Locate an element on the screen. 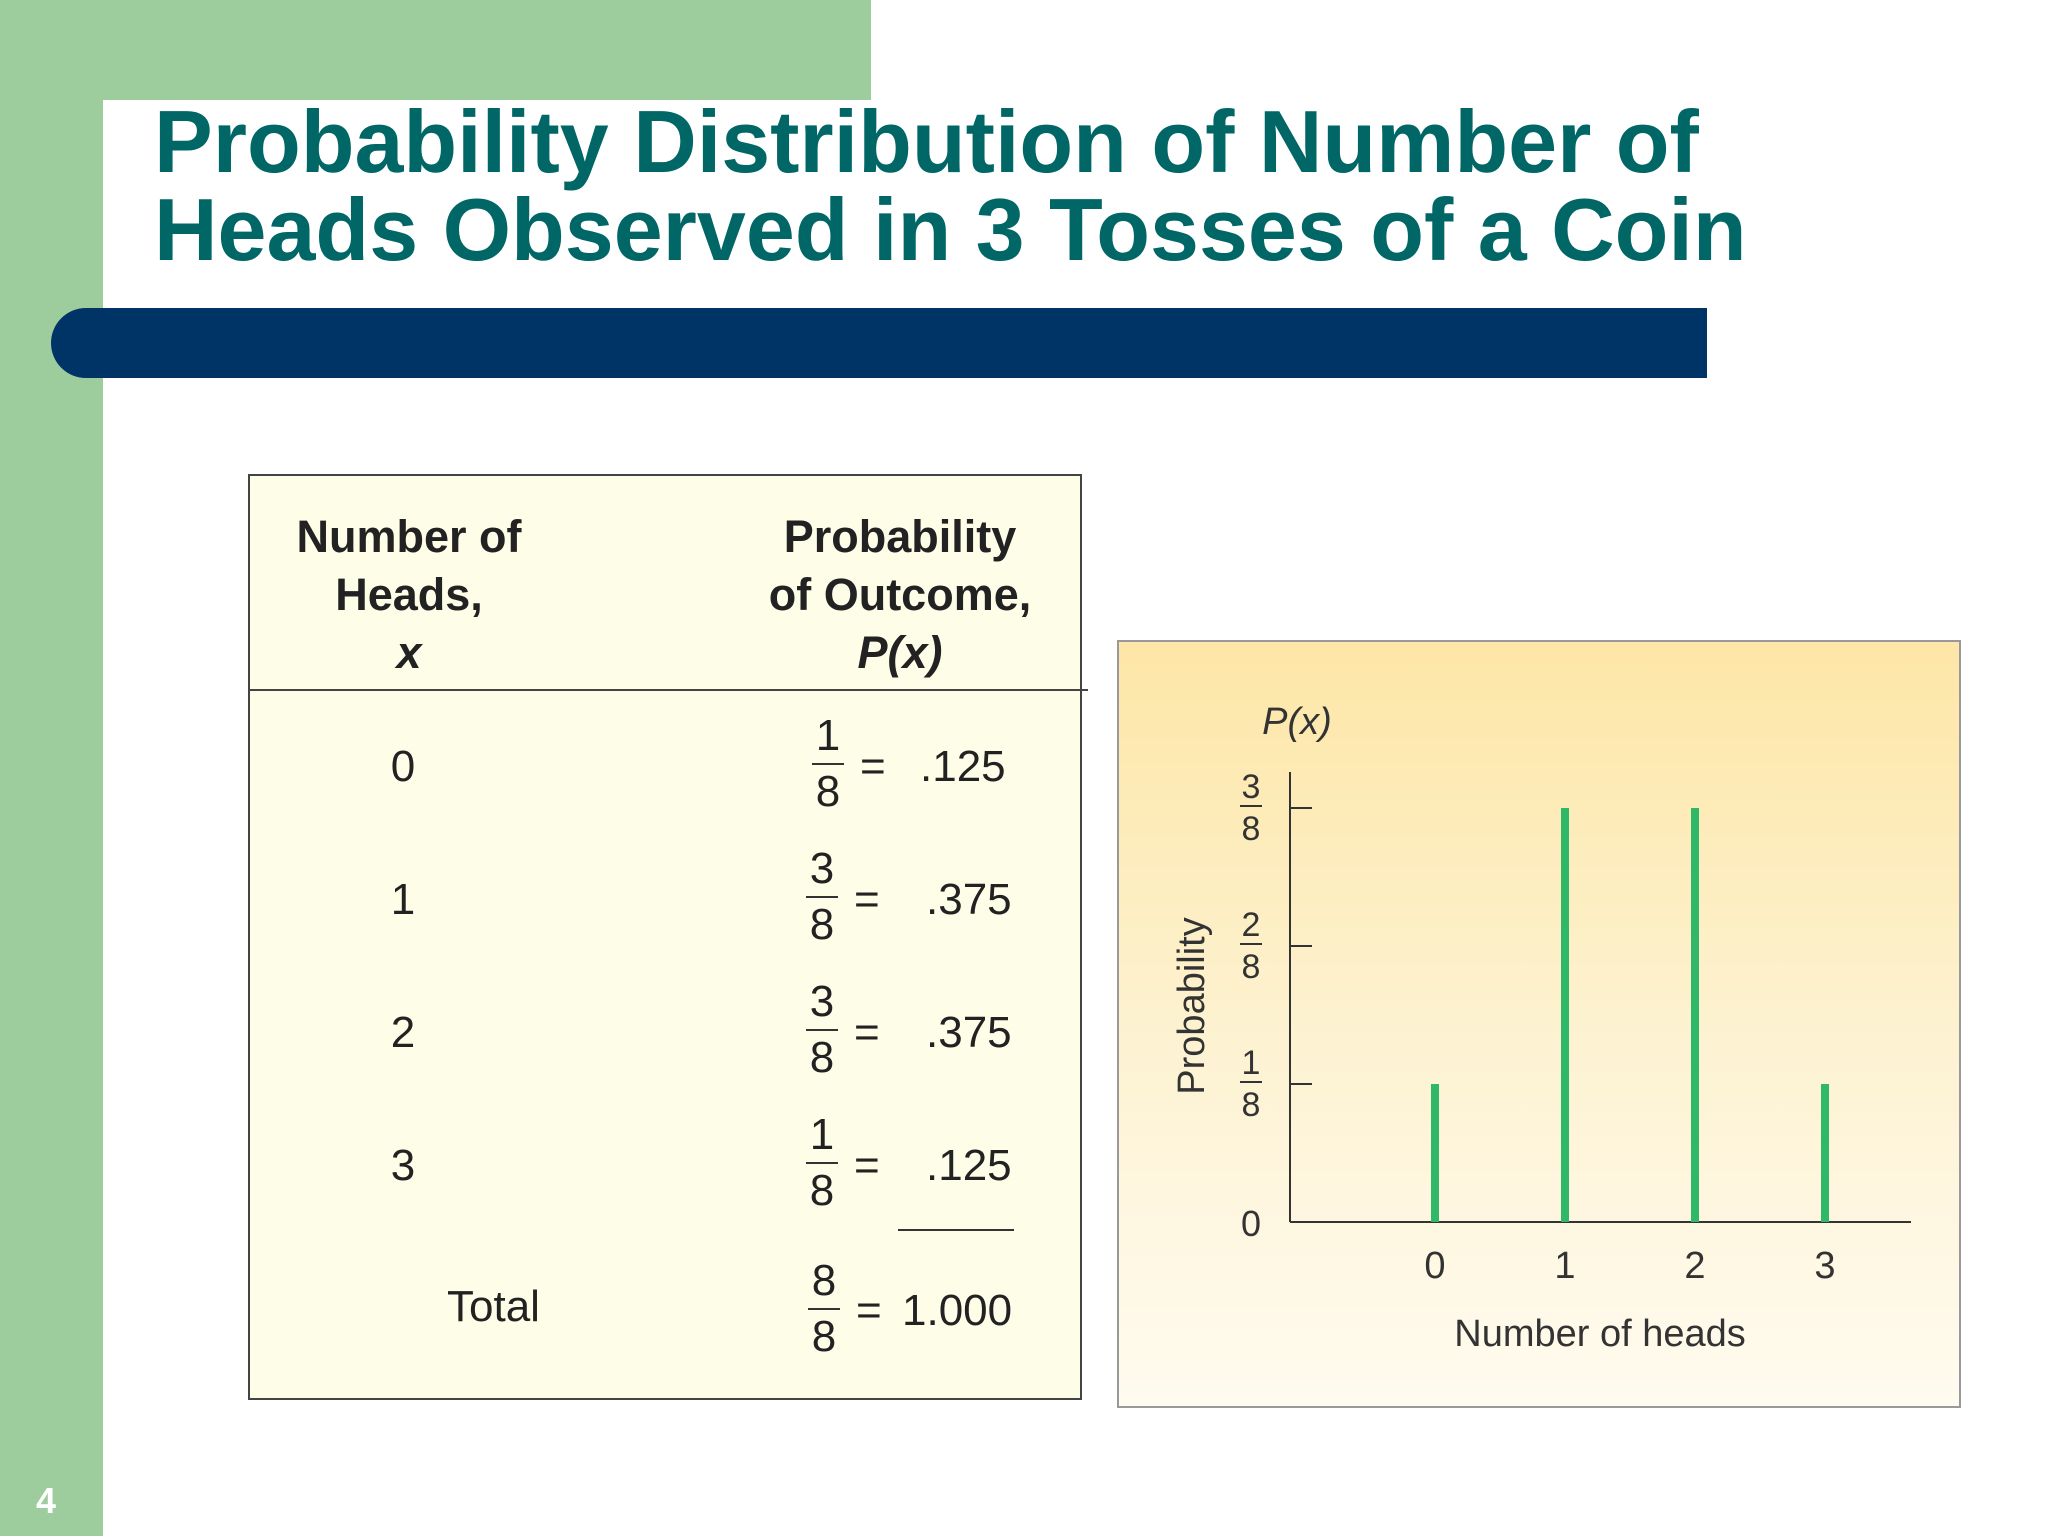 This screenshot has width=2048, height=1536. title-underline-bar is located at coordinates (879, 343).